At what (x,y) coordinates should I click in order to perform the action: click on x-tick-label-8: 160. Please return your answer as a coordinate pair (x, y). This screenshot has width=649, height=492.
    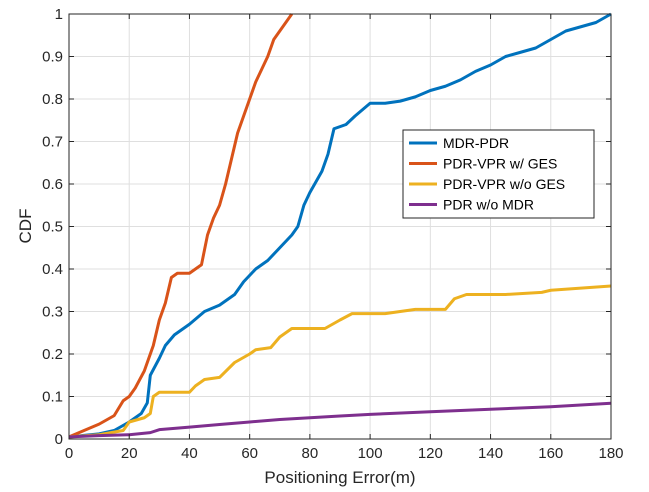
    Looking at the image, I should click on (550, 453).